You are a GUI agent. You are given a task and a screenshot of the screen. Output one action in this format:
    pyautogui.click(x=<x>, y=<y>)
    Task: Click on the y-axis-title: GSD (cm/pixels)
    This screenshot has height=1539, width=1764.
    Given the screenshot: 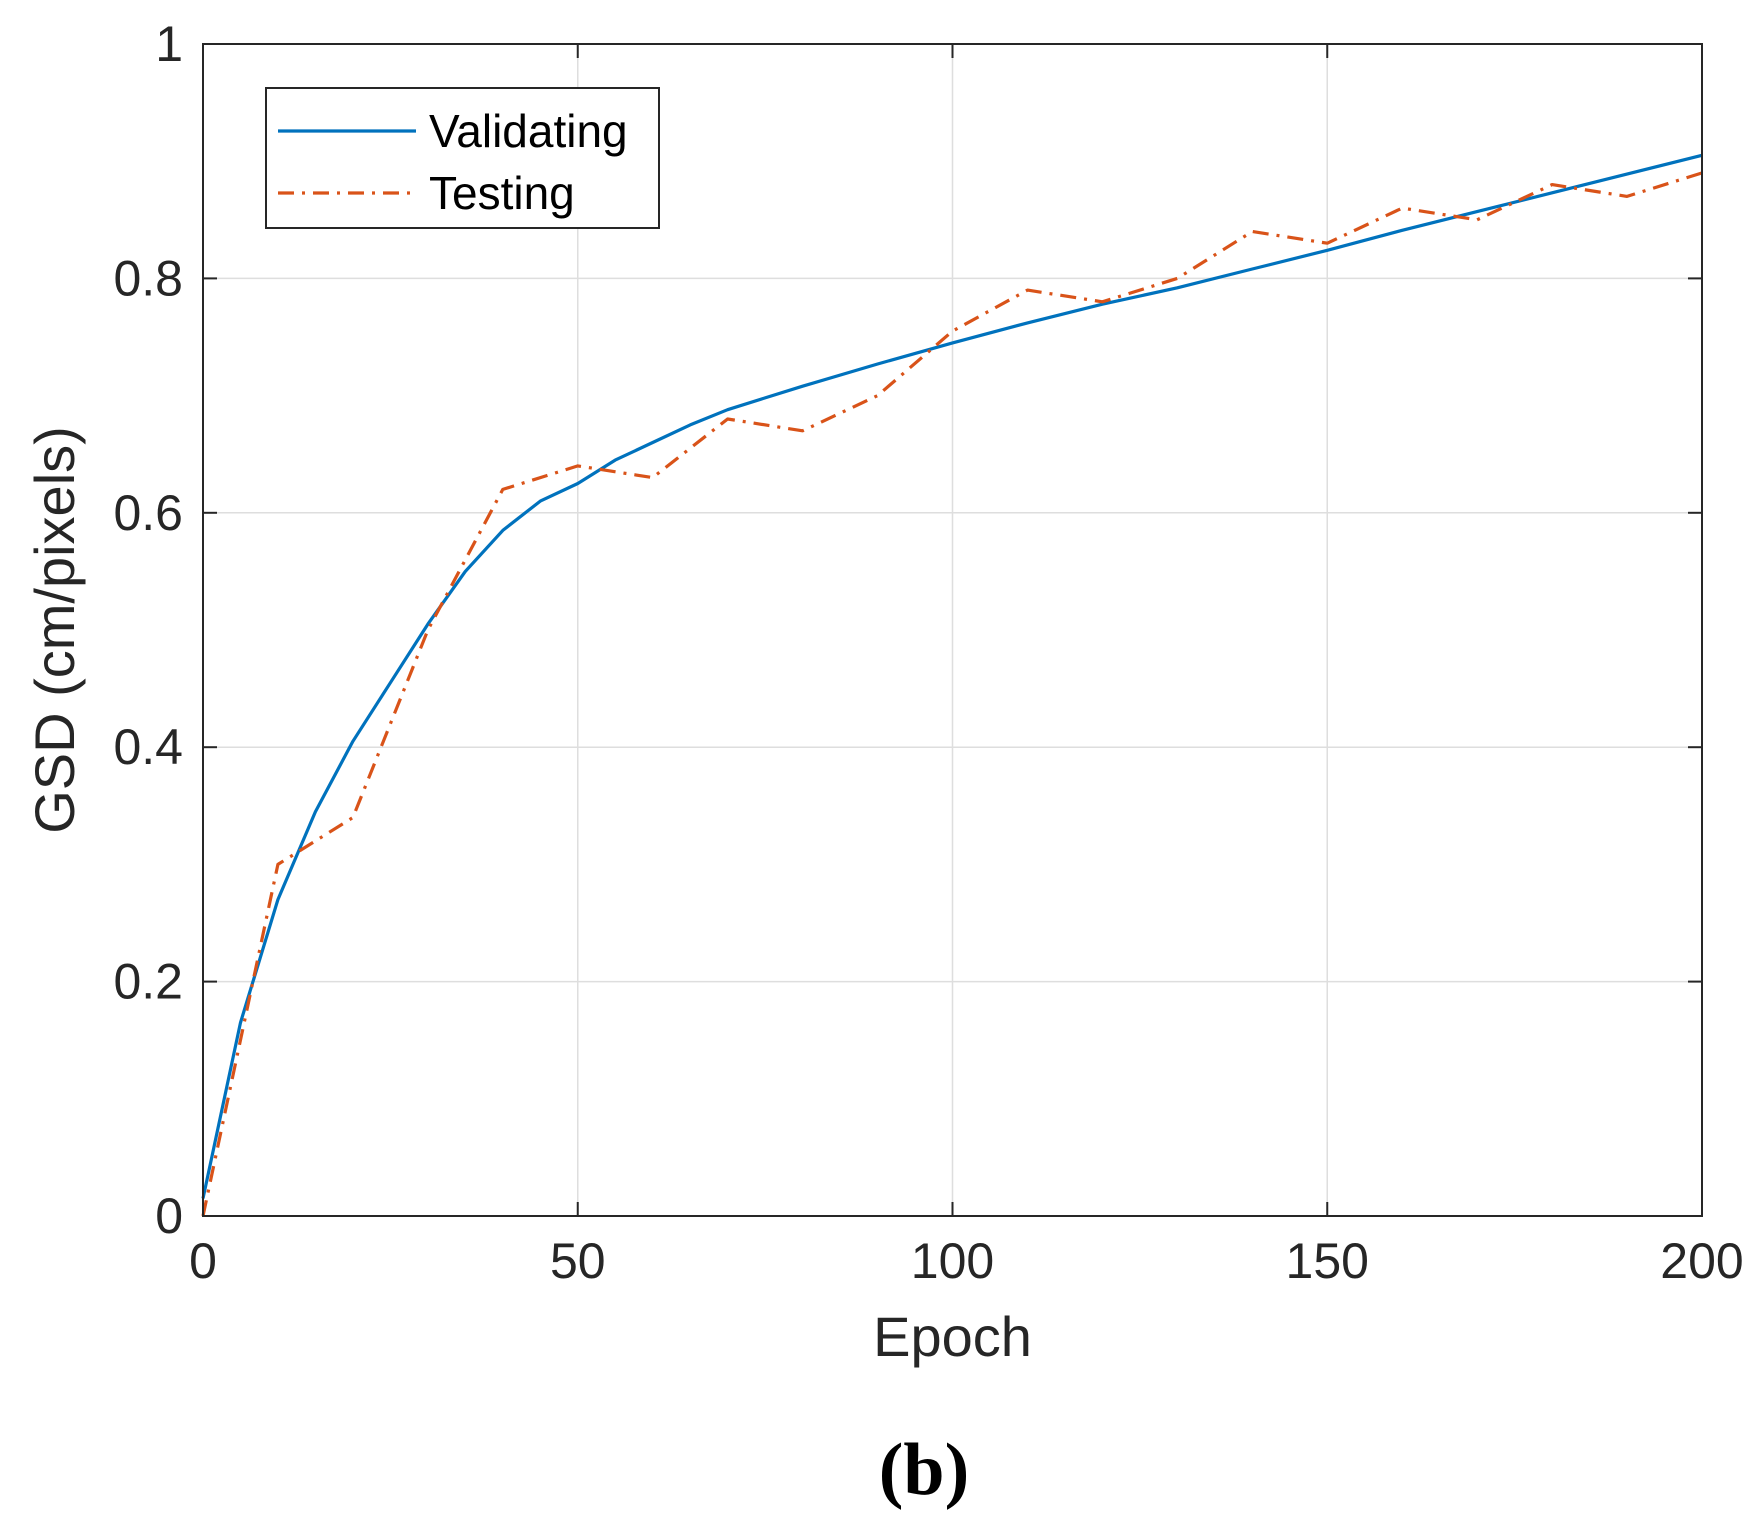 What is the action you would take?
    pyautogui.click(x=54, y=630)
    